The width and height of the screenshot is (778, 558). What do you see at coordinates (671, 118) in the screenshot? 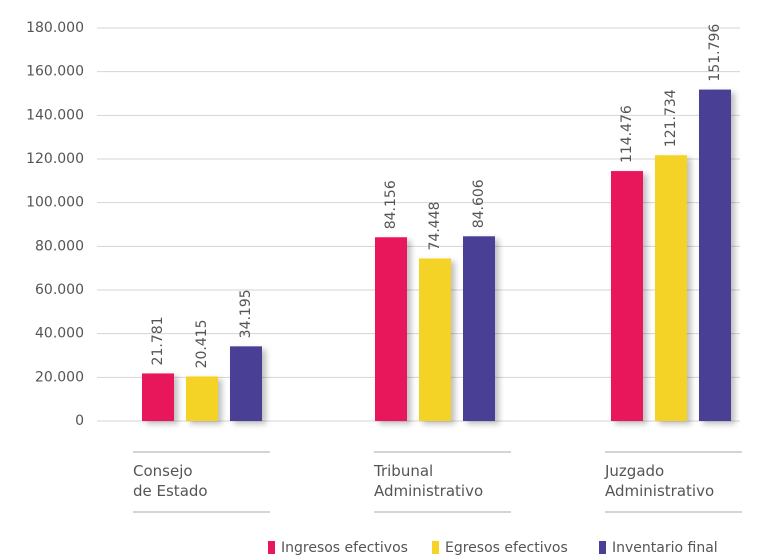
I see `value-label: 121.734` at bounding box center [671, 118].